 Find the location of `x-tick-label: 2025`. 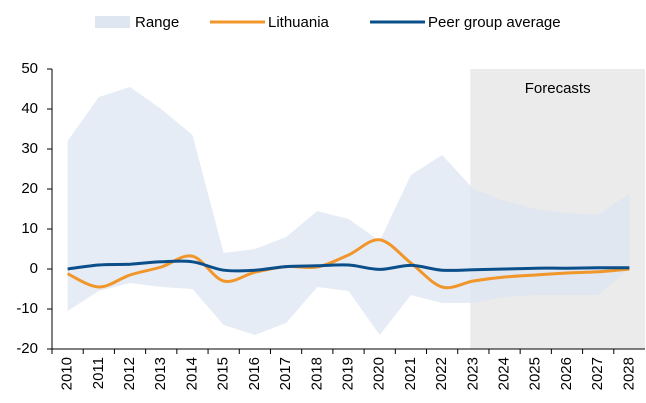

x-tick-label: 2025 is located at coordinates (535, 373).